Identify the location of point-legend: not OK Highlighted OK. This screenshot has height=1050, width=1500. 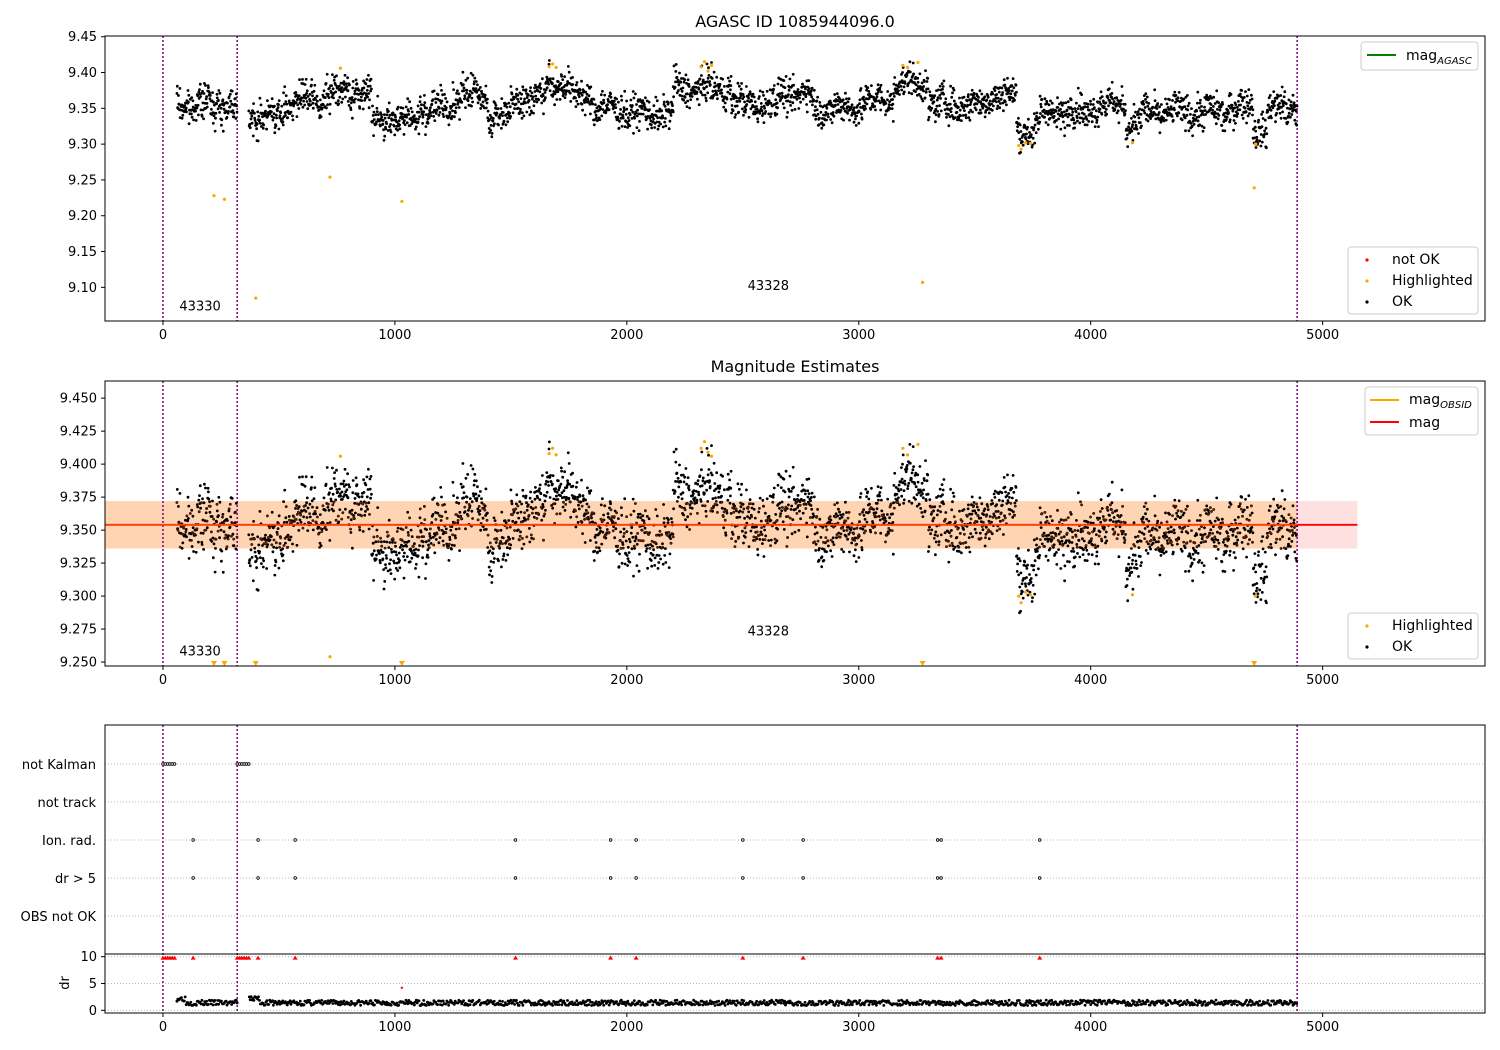
(1413, 280).